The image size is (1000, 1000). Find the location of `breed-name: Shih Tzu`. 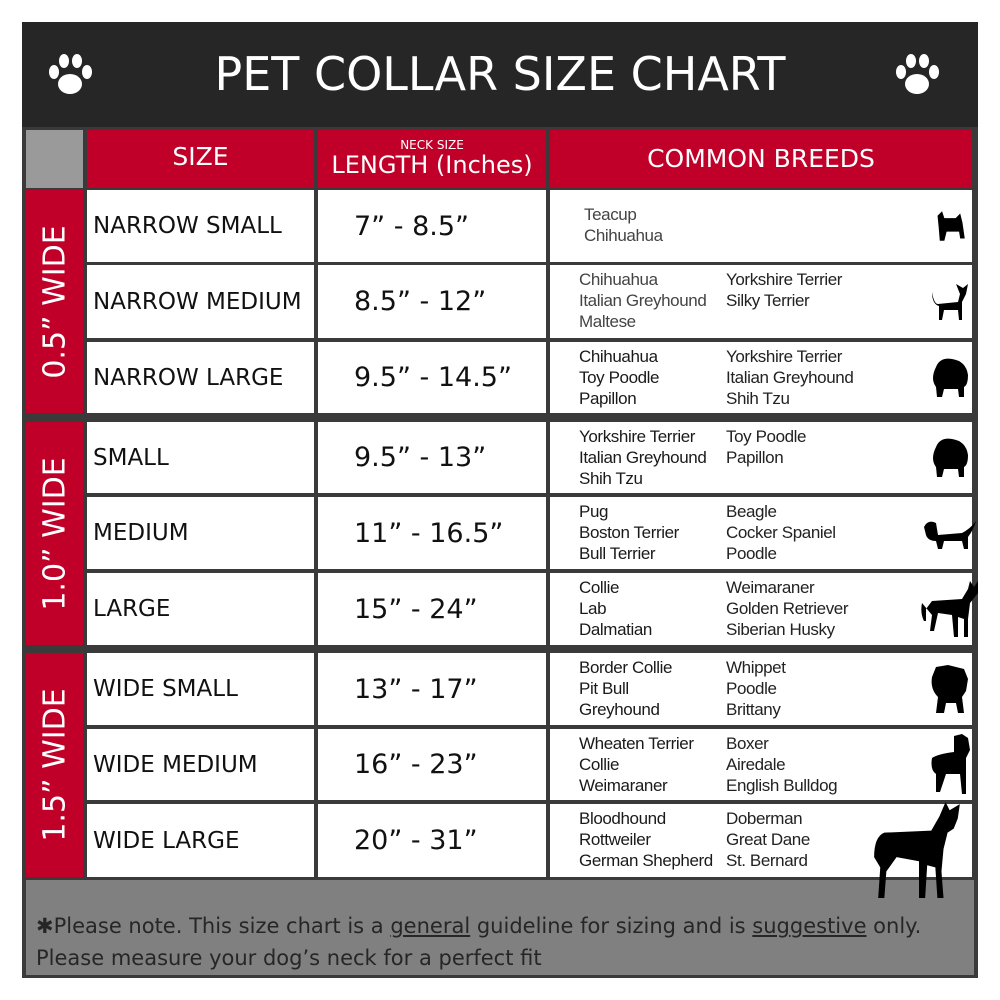

breed-name: Shih Tzu is located at coordinates (611, 478).